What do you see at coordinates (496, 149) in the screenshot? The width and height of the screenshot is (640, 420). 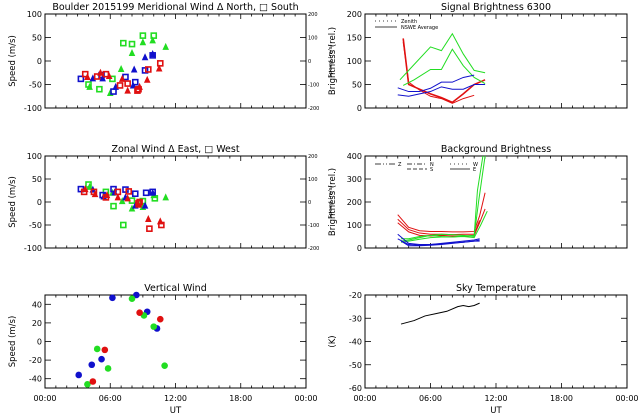 I see `chart-title: Background Brightness` at bounding box center [496, 149].